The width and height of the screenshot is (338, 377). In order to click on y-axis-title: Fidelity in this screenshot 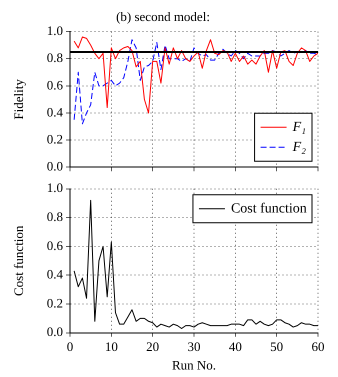, I will do `click(18, 99)`.